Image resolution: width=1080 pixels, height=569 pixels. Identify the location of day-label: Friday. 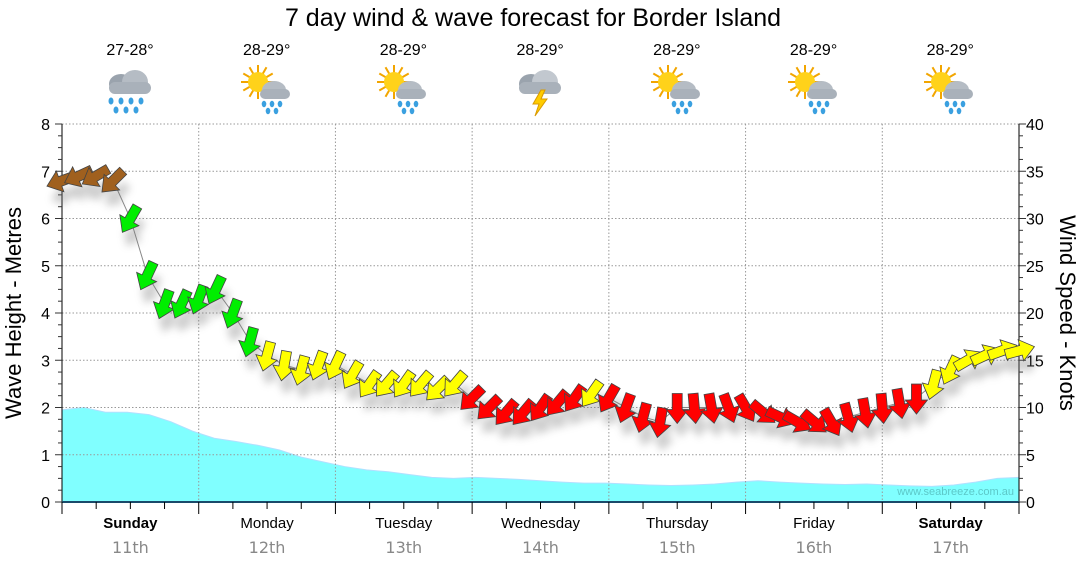
(814, 523).